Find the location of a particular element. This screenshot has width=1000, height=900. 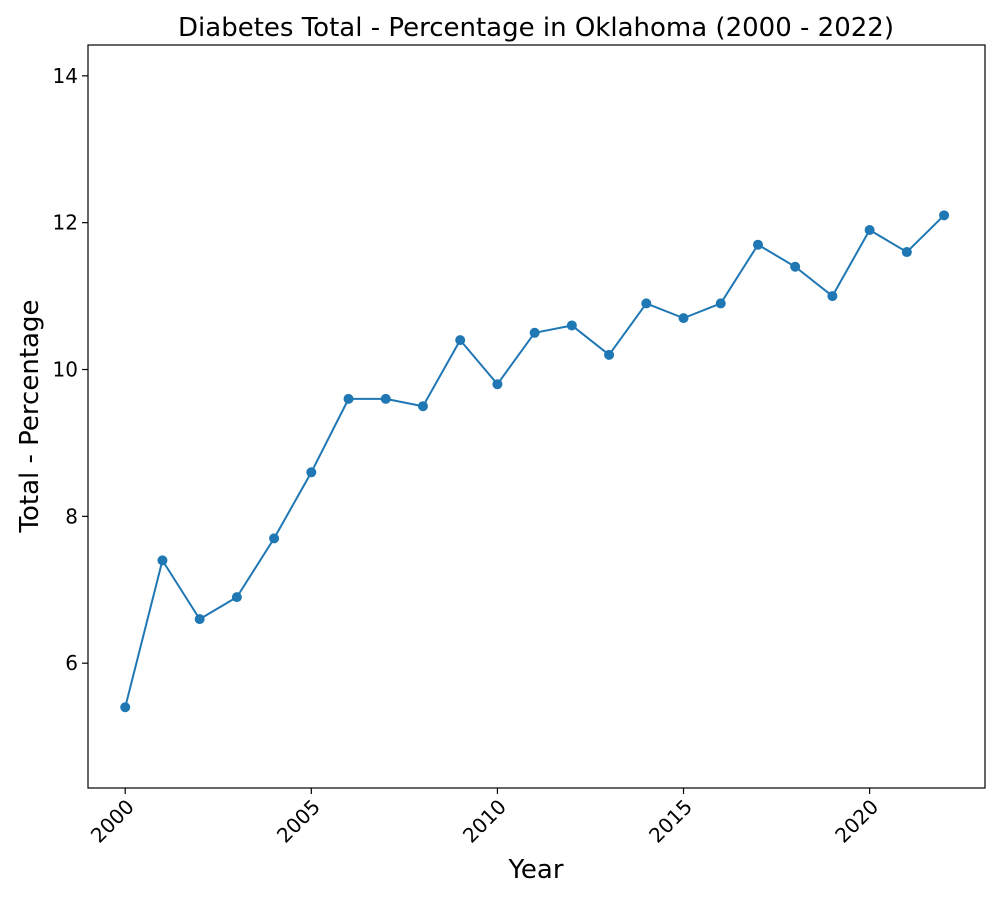

y-tick-label: 12 is located at coordinates (65, 223).